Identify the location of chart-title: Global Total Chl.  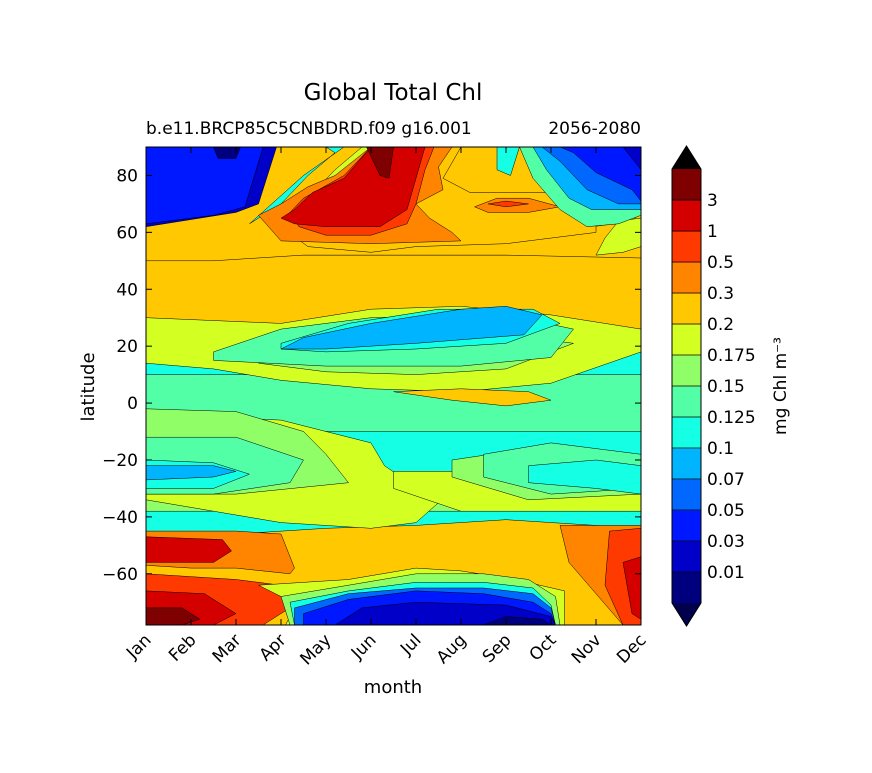
(393, 93).